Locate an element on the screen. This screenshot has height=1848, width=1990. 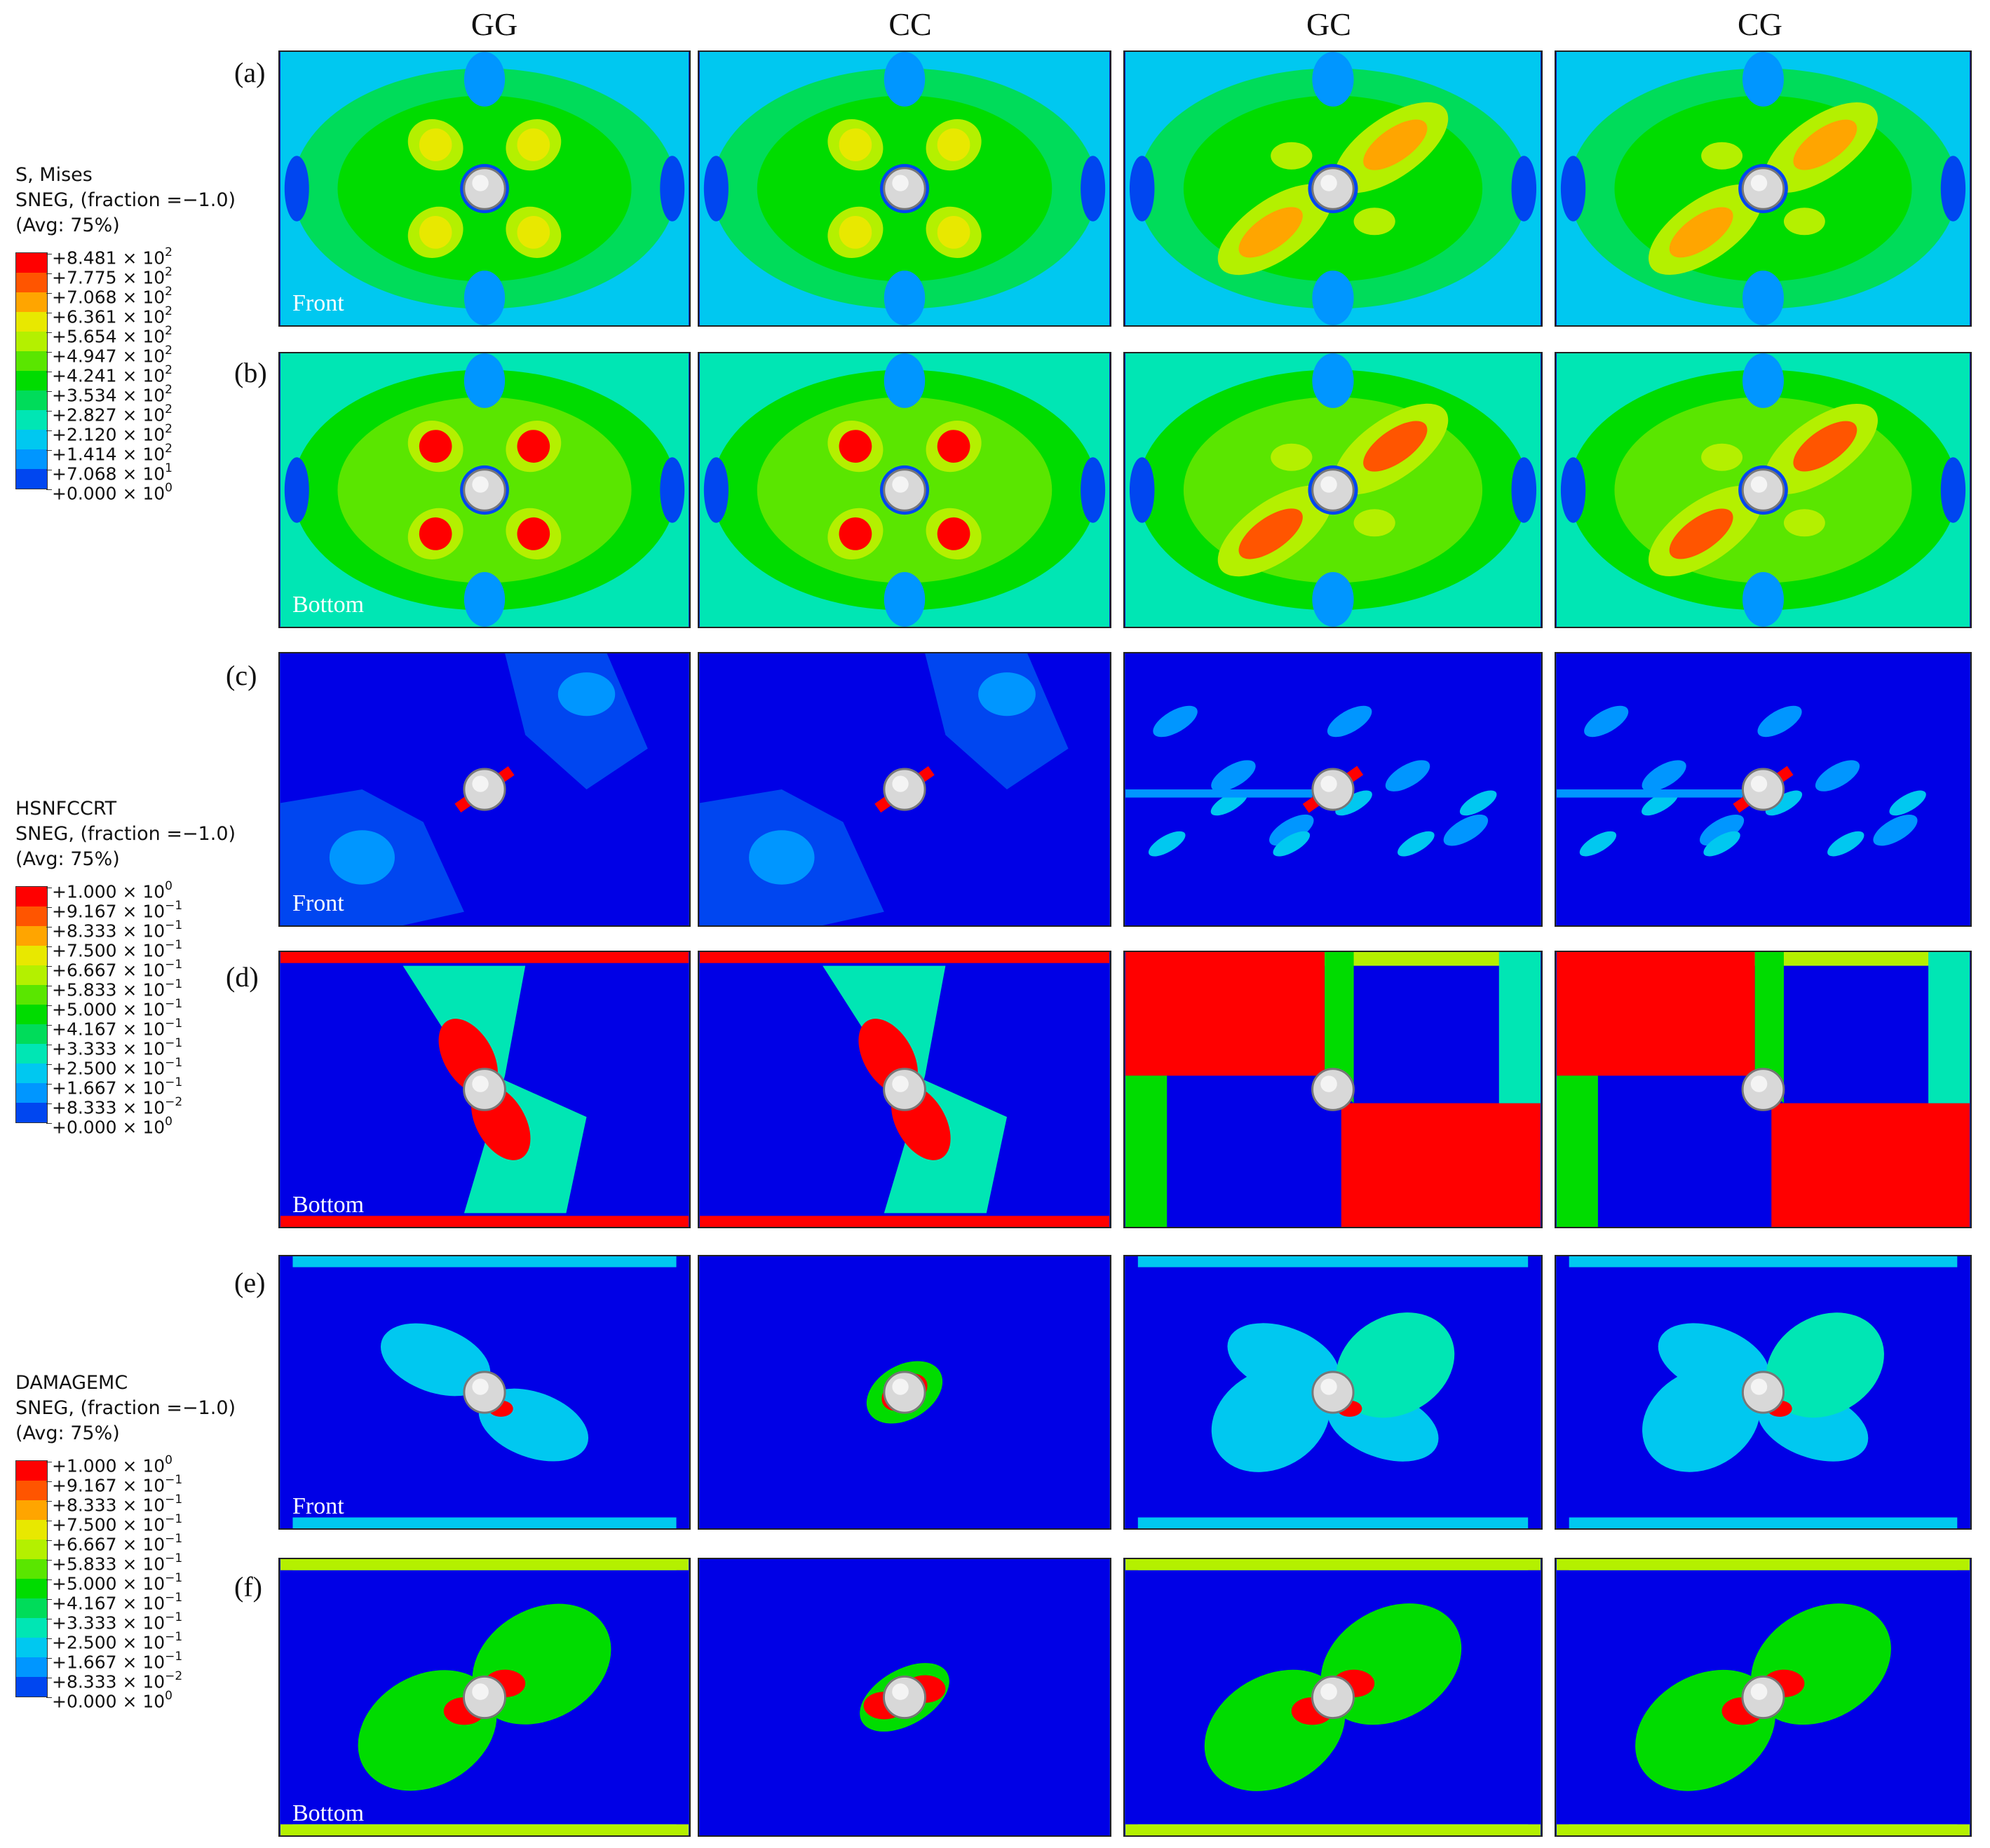
contour-panel-gg-row-1: Bottom is located at coordinates (484, 490).